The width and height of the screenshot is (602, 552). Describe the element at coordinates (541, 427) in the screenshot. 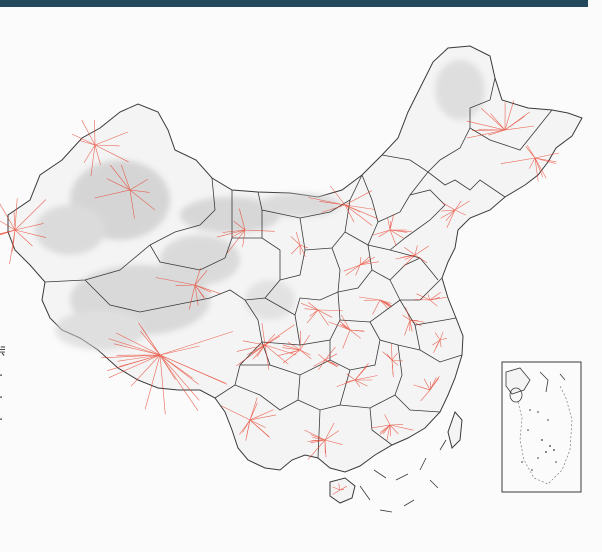

I see `south-china-sea-inset` at that location.